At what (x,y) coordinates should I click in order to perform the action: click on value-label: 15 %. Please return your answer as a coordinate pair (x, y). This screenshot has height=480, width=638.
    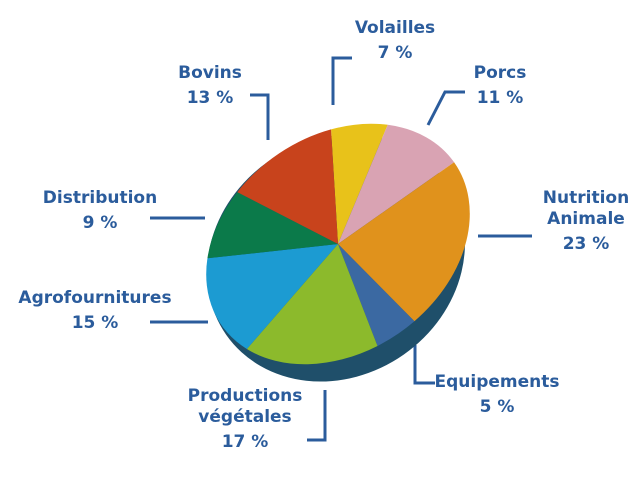
    Looking at the image, I should click on (95, 323).